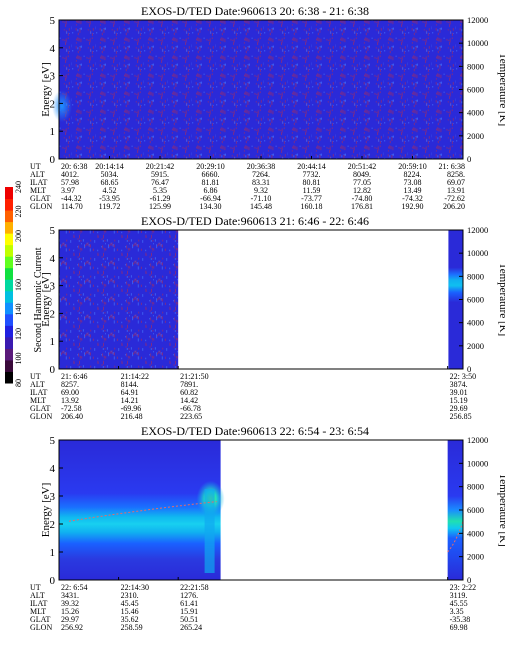  Describe the element at coordinates (160, 198) in the screenshot. I see `ephemeris-cell: -61.29` at that location.